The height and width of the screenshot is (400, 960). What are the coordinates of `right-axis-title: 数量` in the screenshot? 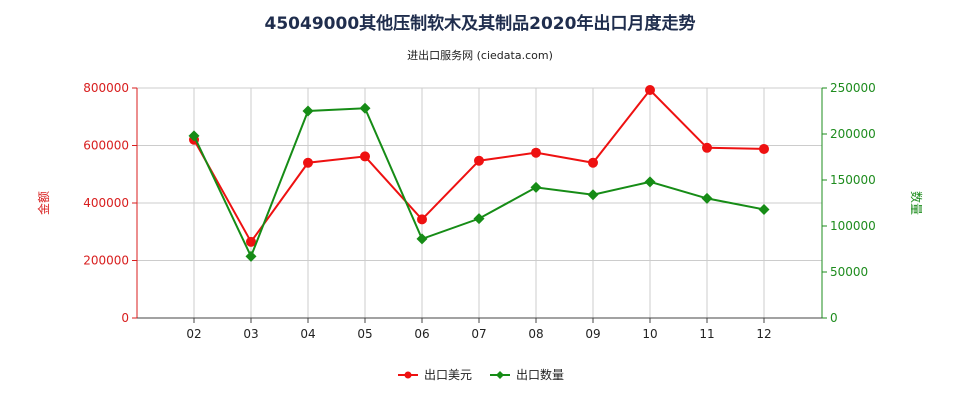 It's located at (916, 203).